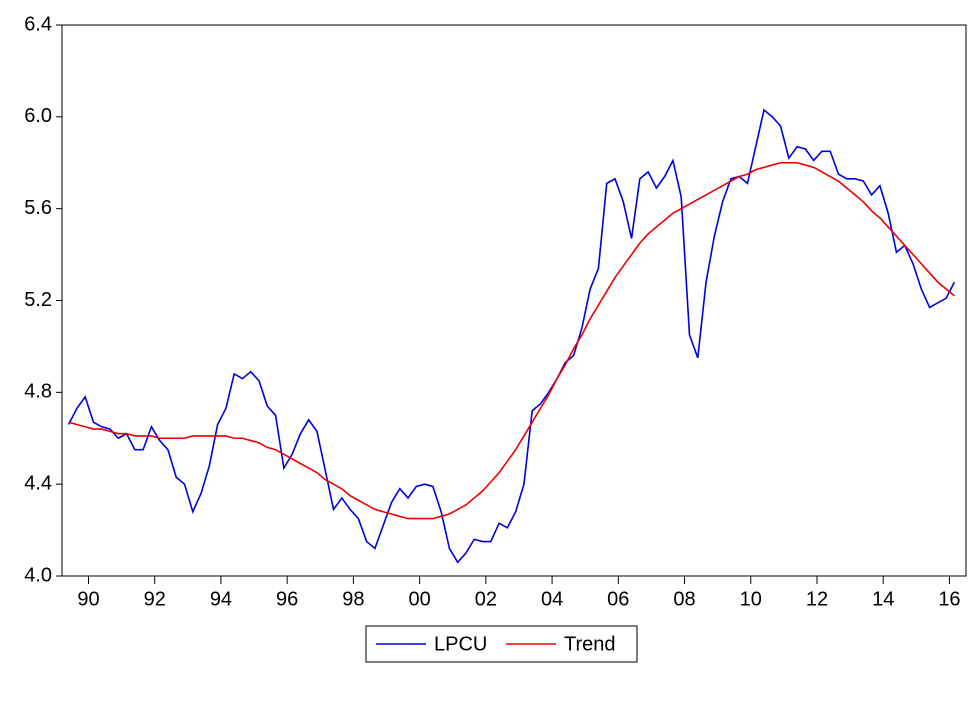  Describe the element at coordinates (155, 599) in the screenshot. I see `x-tick-label: 92` at that location.